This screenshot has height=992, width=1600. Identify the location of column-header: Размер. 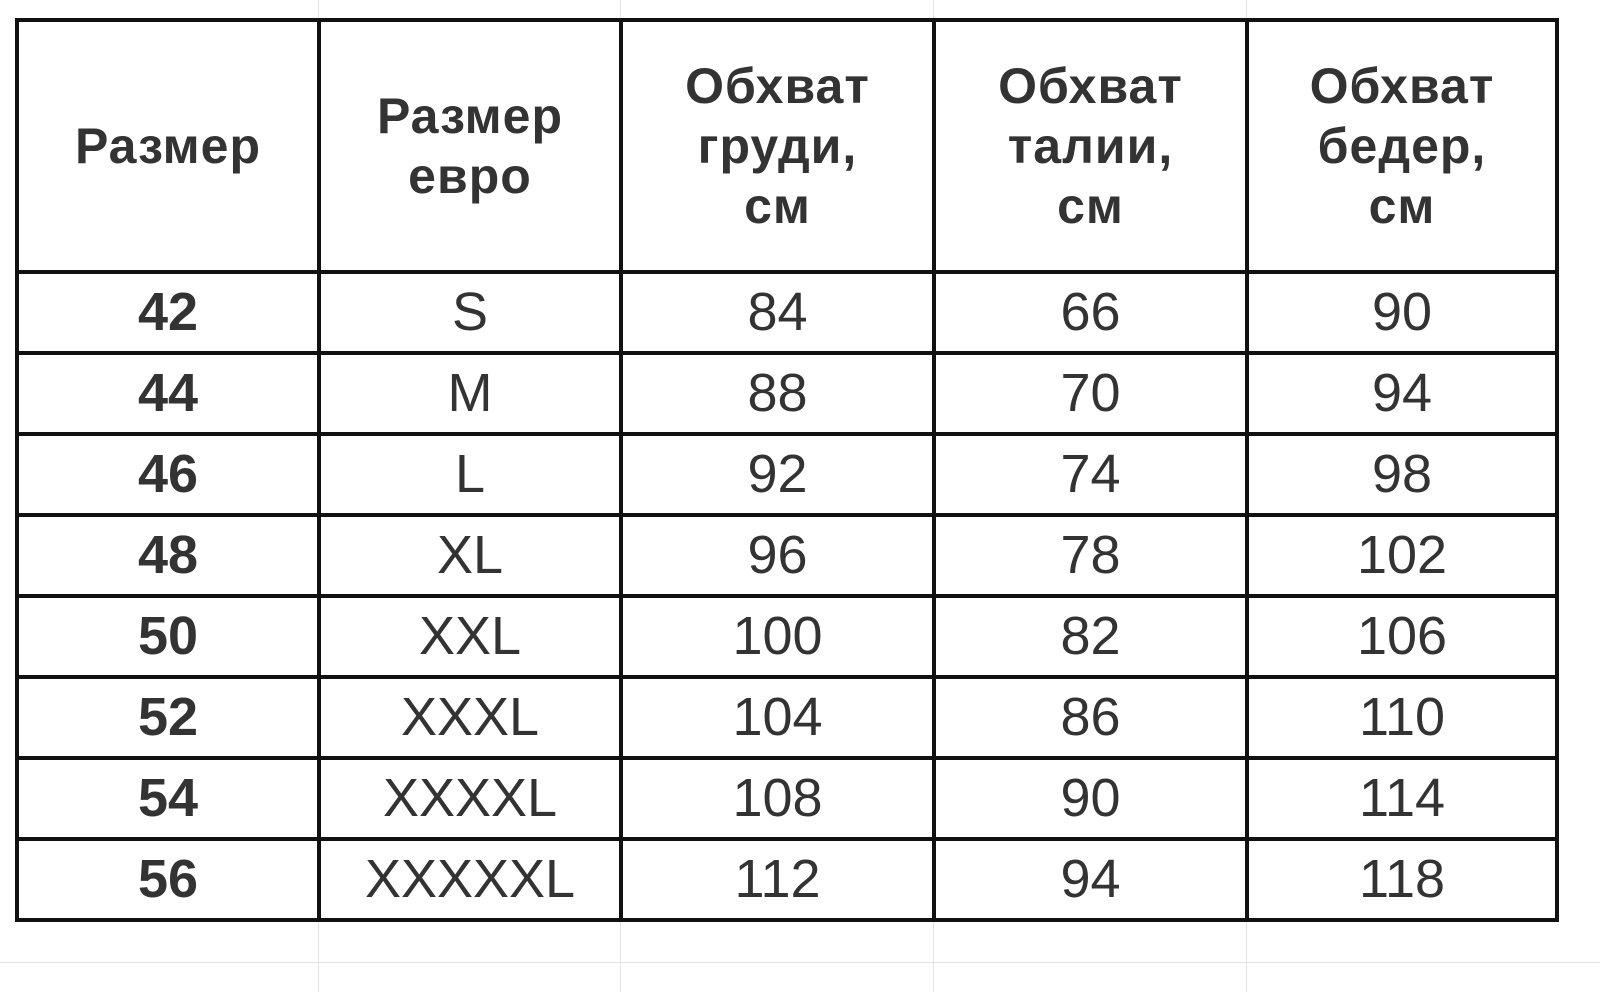
(168, 146).